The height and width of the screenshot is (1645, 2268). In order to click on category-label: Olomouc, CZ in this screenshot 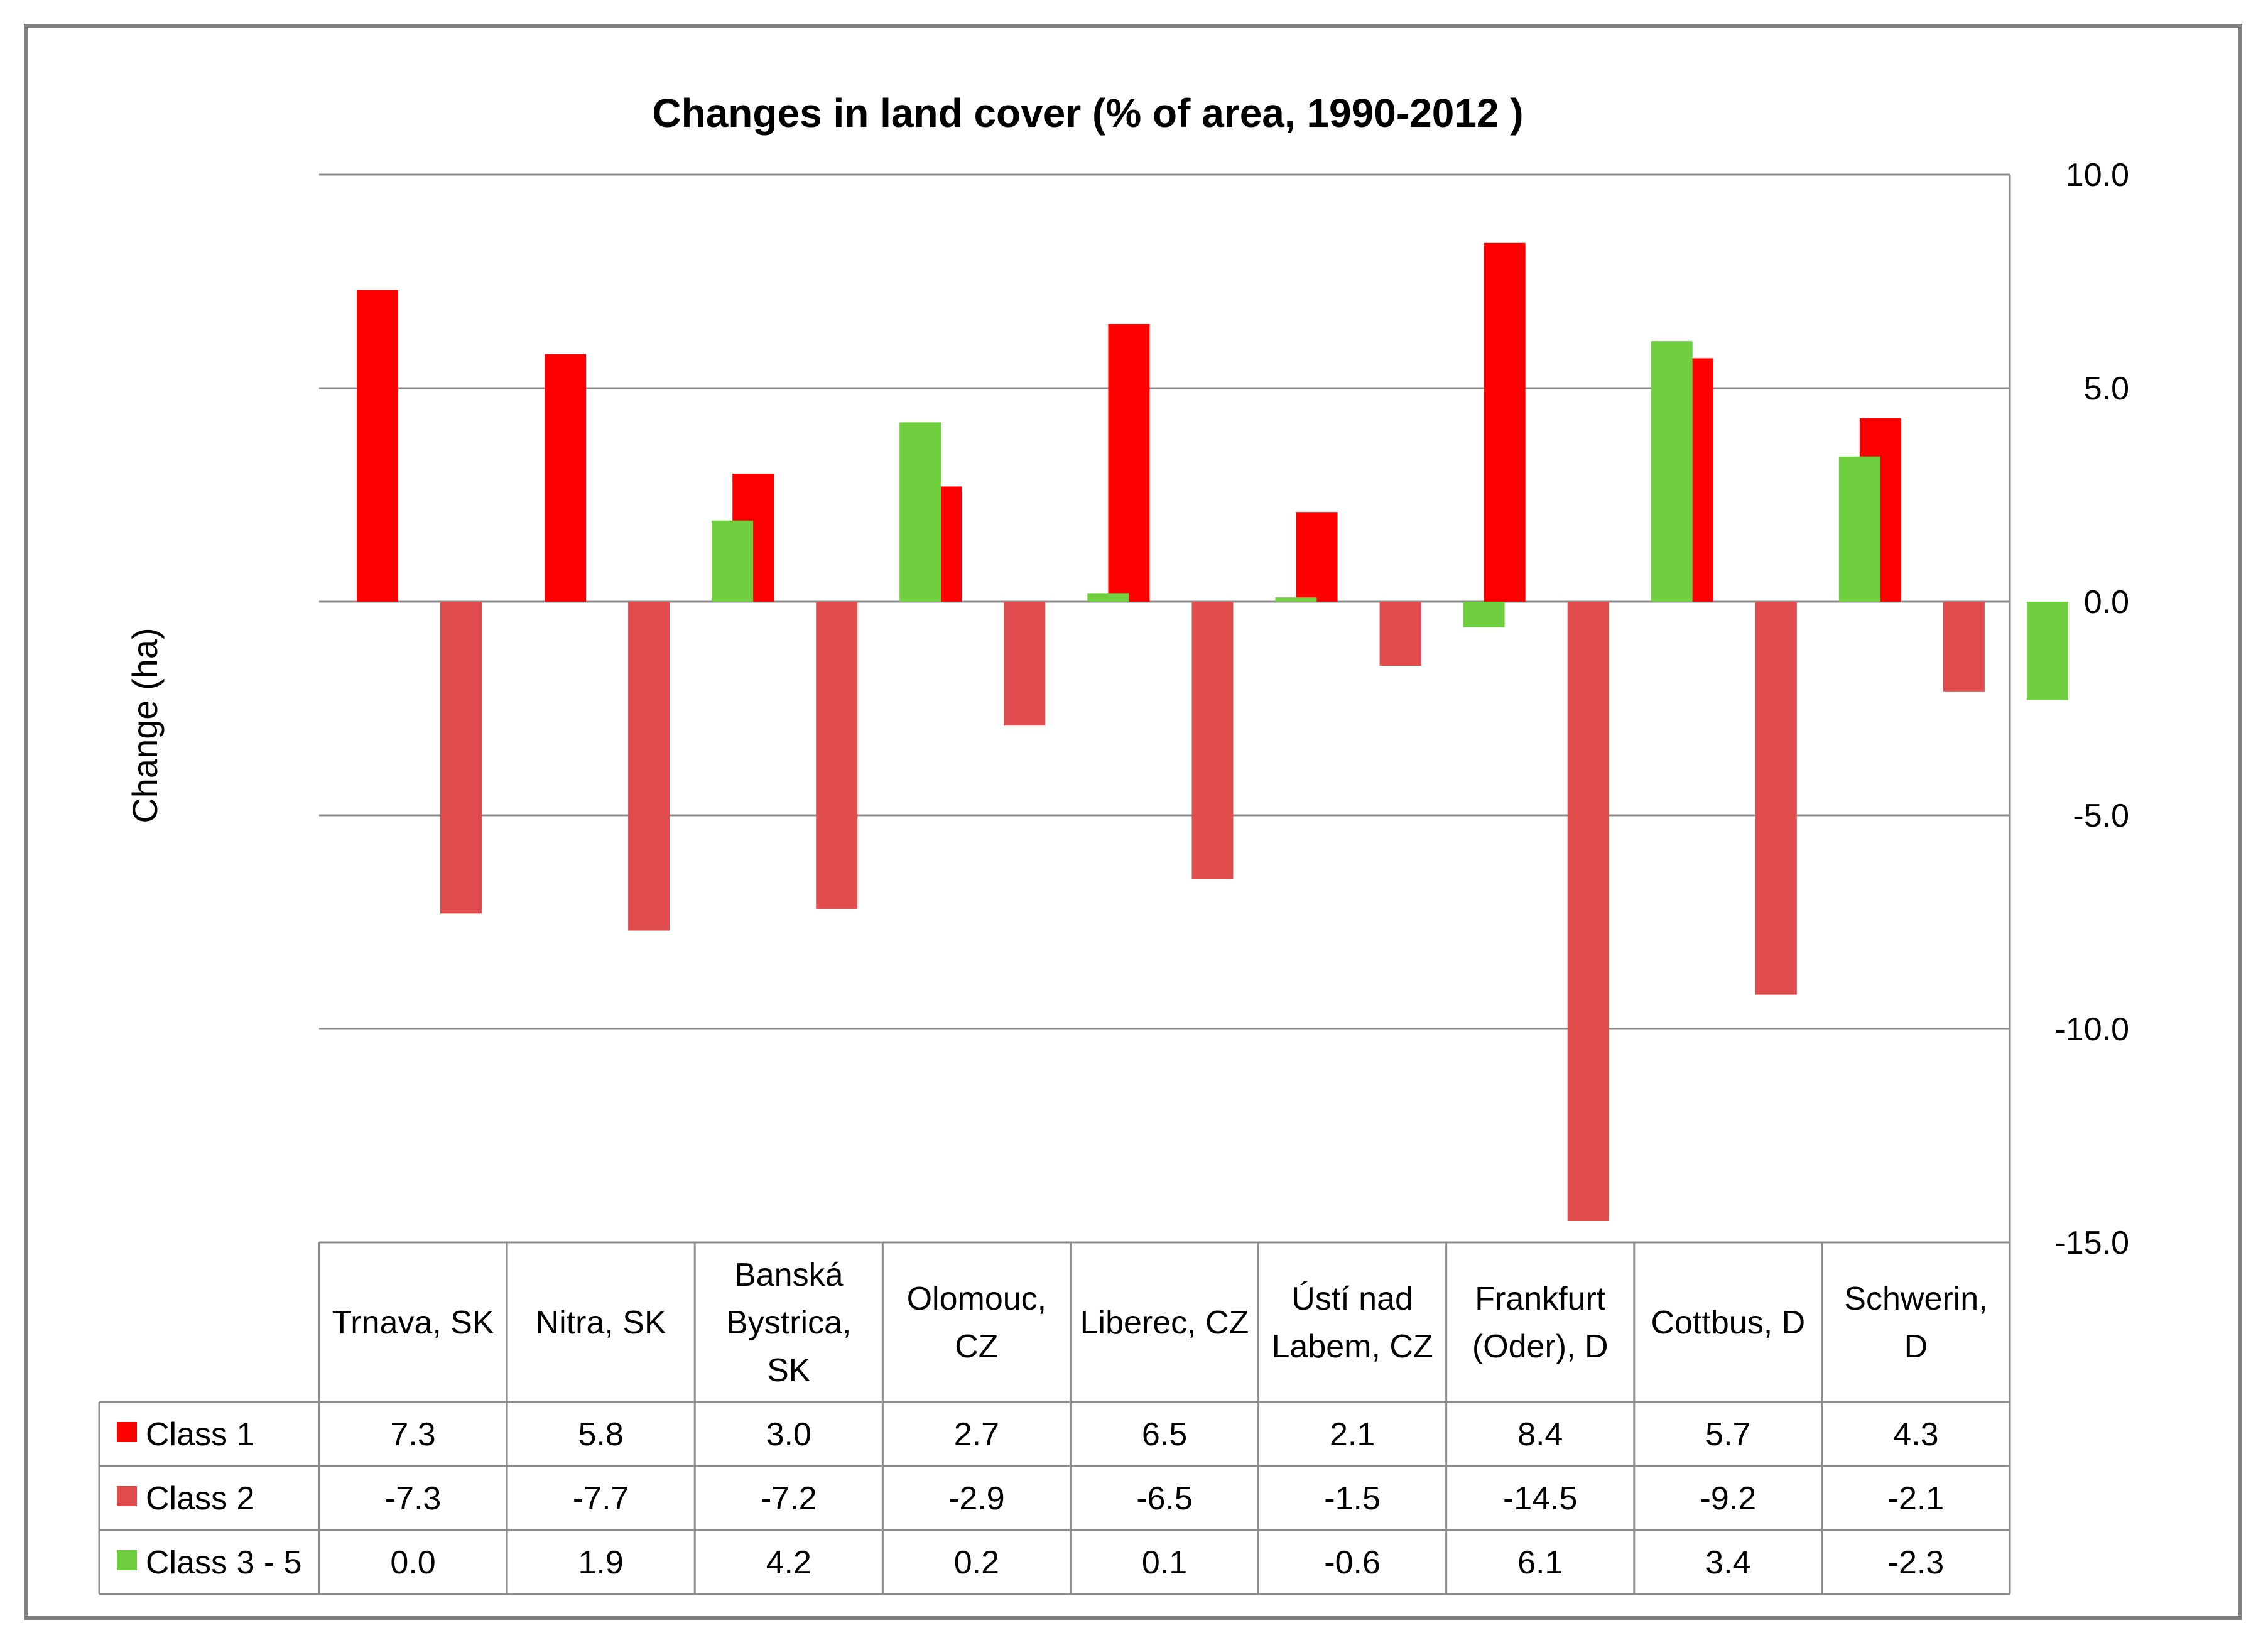, I will do `click(977, 1323)`.